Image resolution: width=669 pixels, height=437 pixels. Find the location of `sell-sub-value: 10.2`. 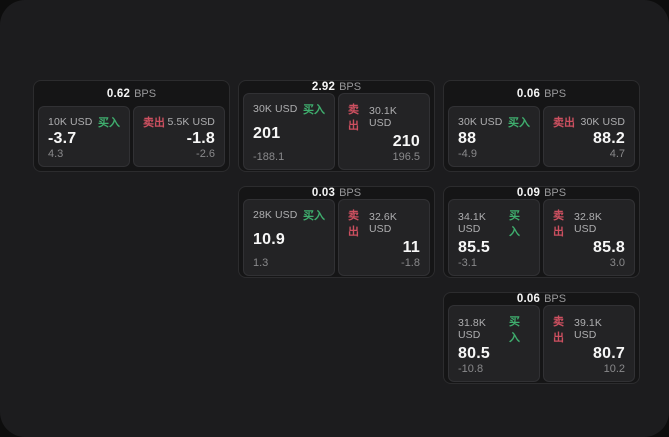

sell-sub-value: 10.2 is located at coordinates (614, 369).